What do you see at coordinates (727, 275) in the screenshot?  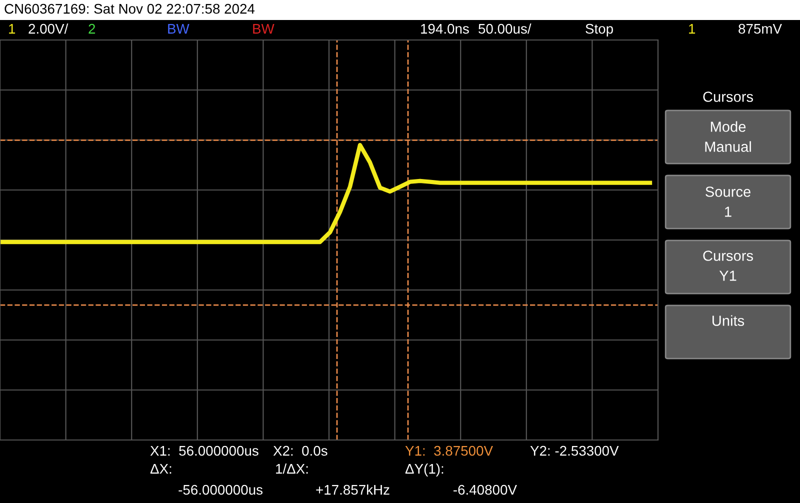 I see `text: Y1` at bounding box center [727, 275].